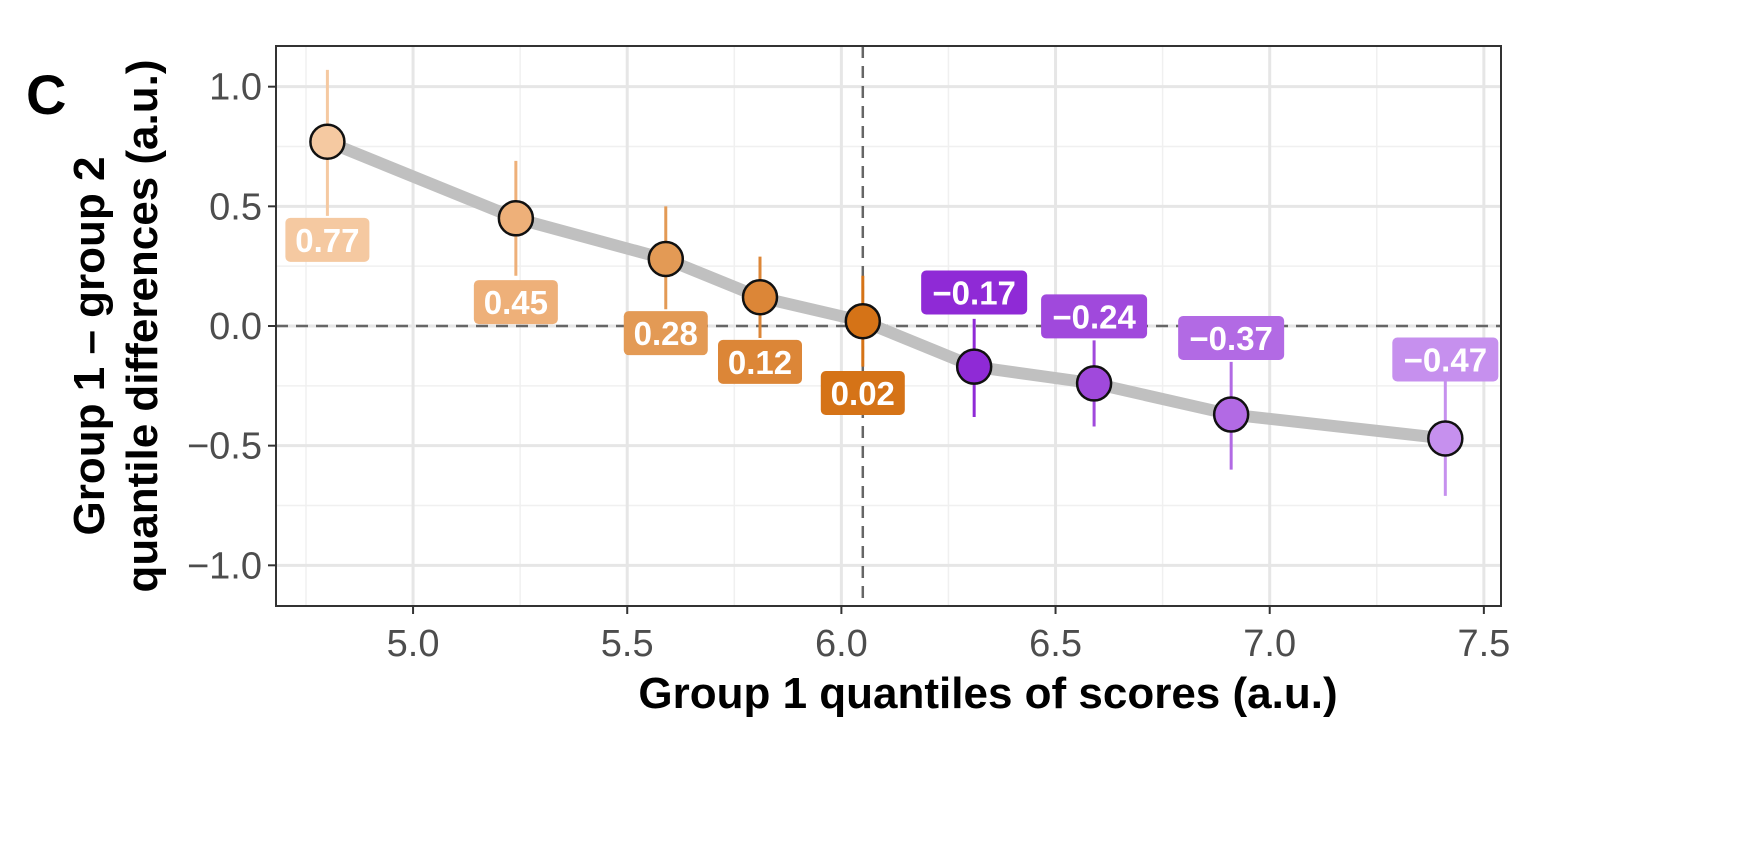  I want to click on data-label-text: 0.12, so click(760, 362).